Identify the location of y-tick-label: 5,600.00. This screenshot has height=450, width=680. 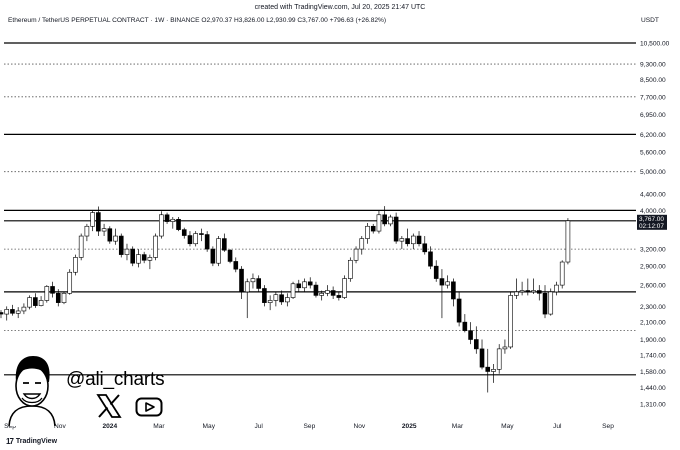
(653, 153).